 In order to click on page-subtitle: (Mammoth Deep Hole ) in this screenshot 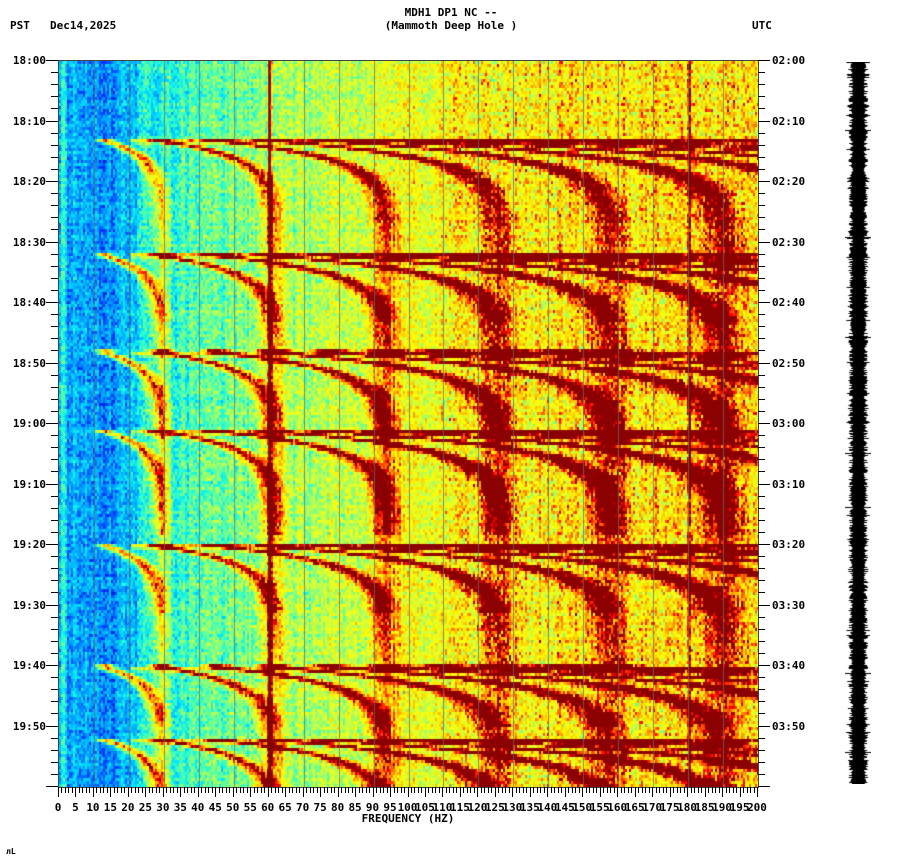, I will do `click(451, 25)`.